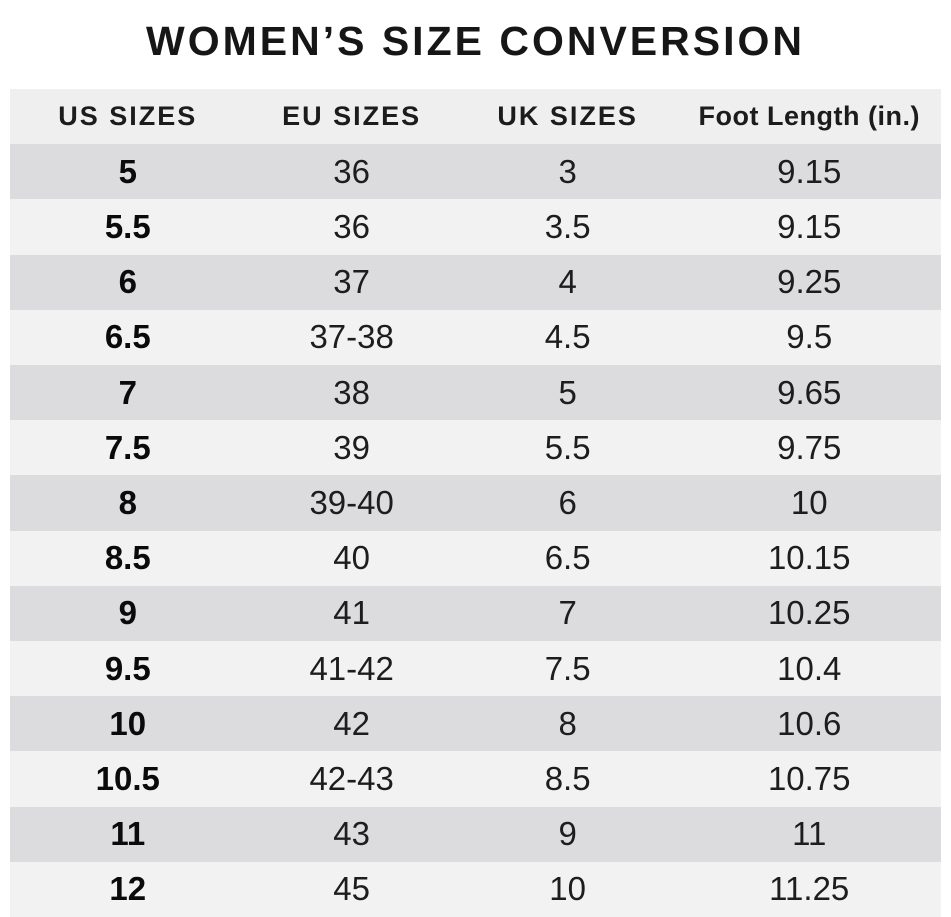  What do you see at coordinates (128, 723) in the screenshot?
I see `us-size-cell: 10` at bounding box center [128, 723].